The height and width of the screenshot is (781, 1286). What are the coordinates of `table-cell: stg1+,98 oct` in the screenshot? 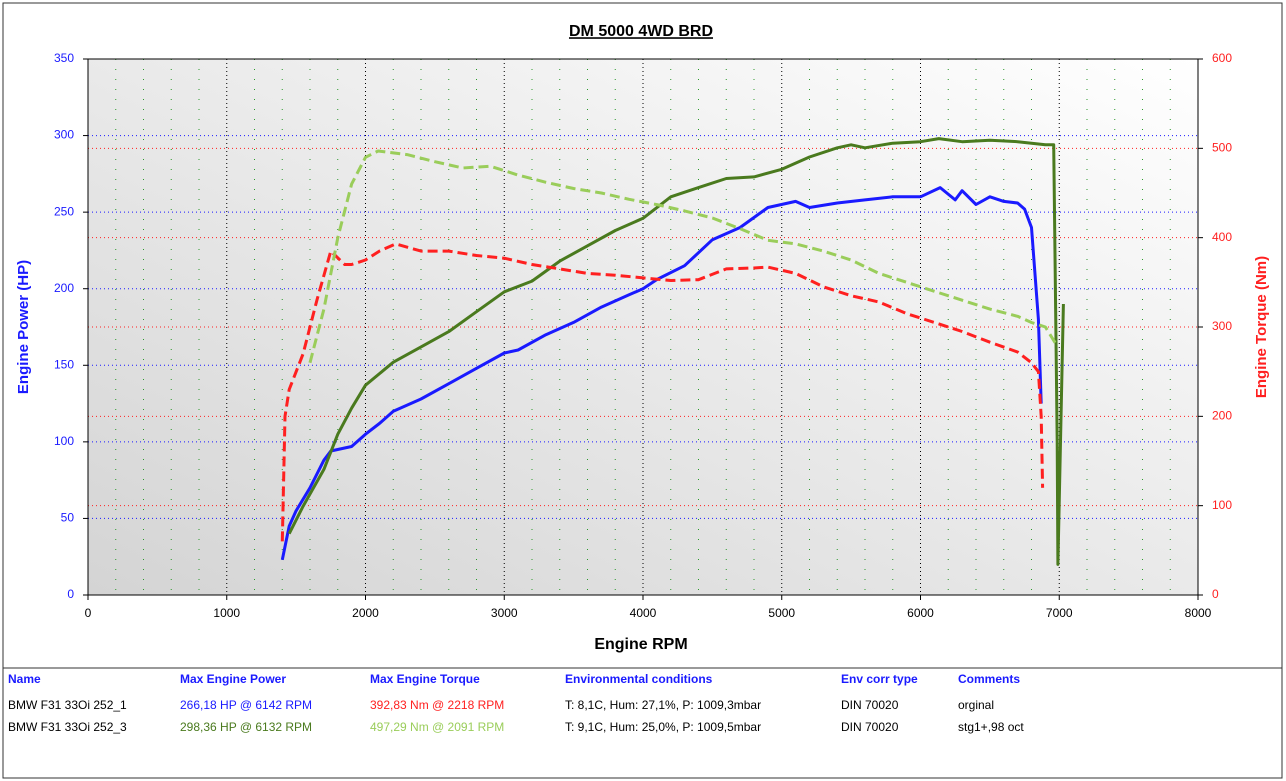 It's located at (991, 727).